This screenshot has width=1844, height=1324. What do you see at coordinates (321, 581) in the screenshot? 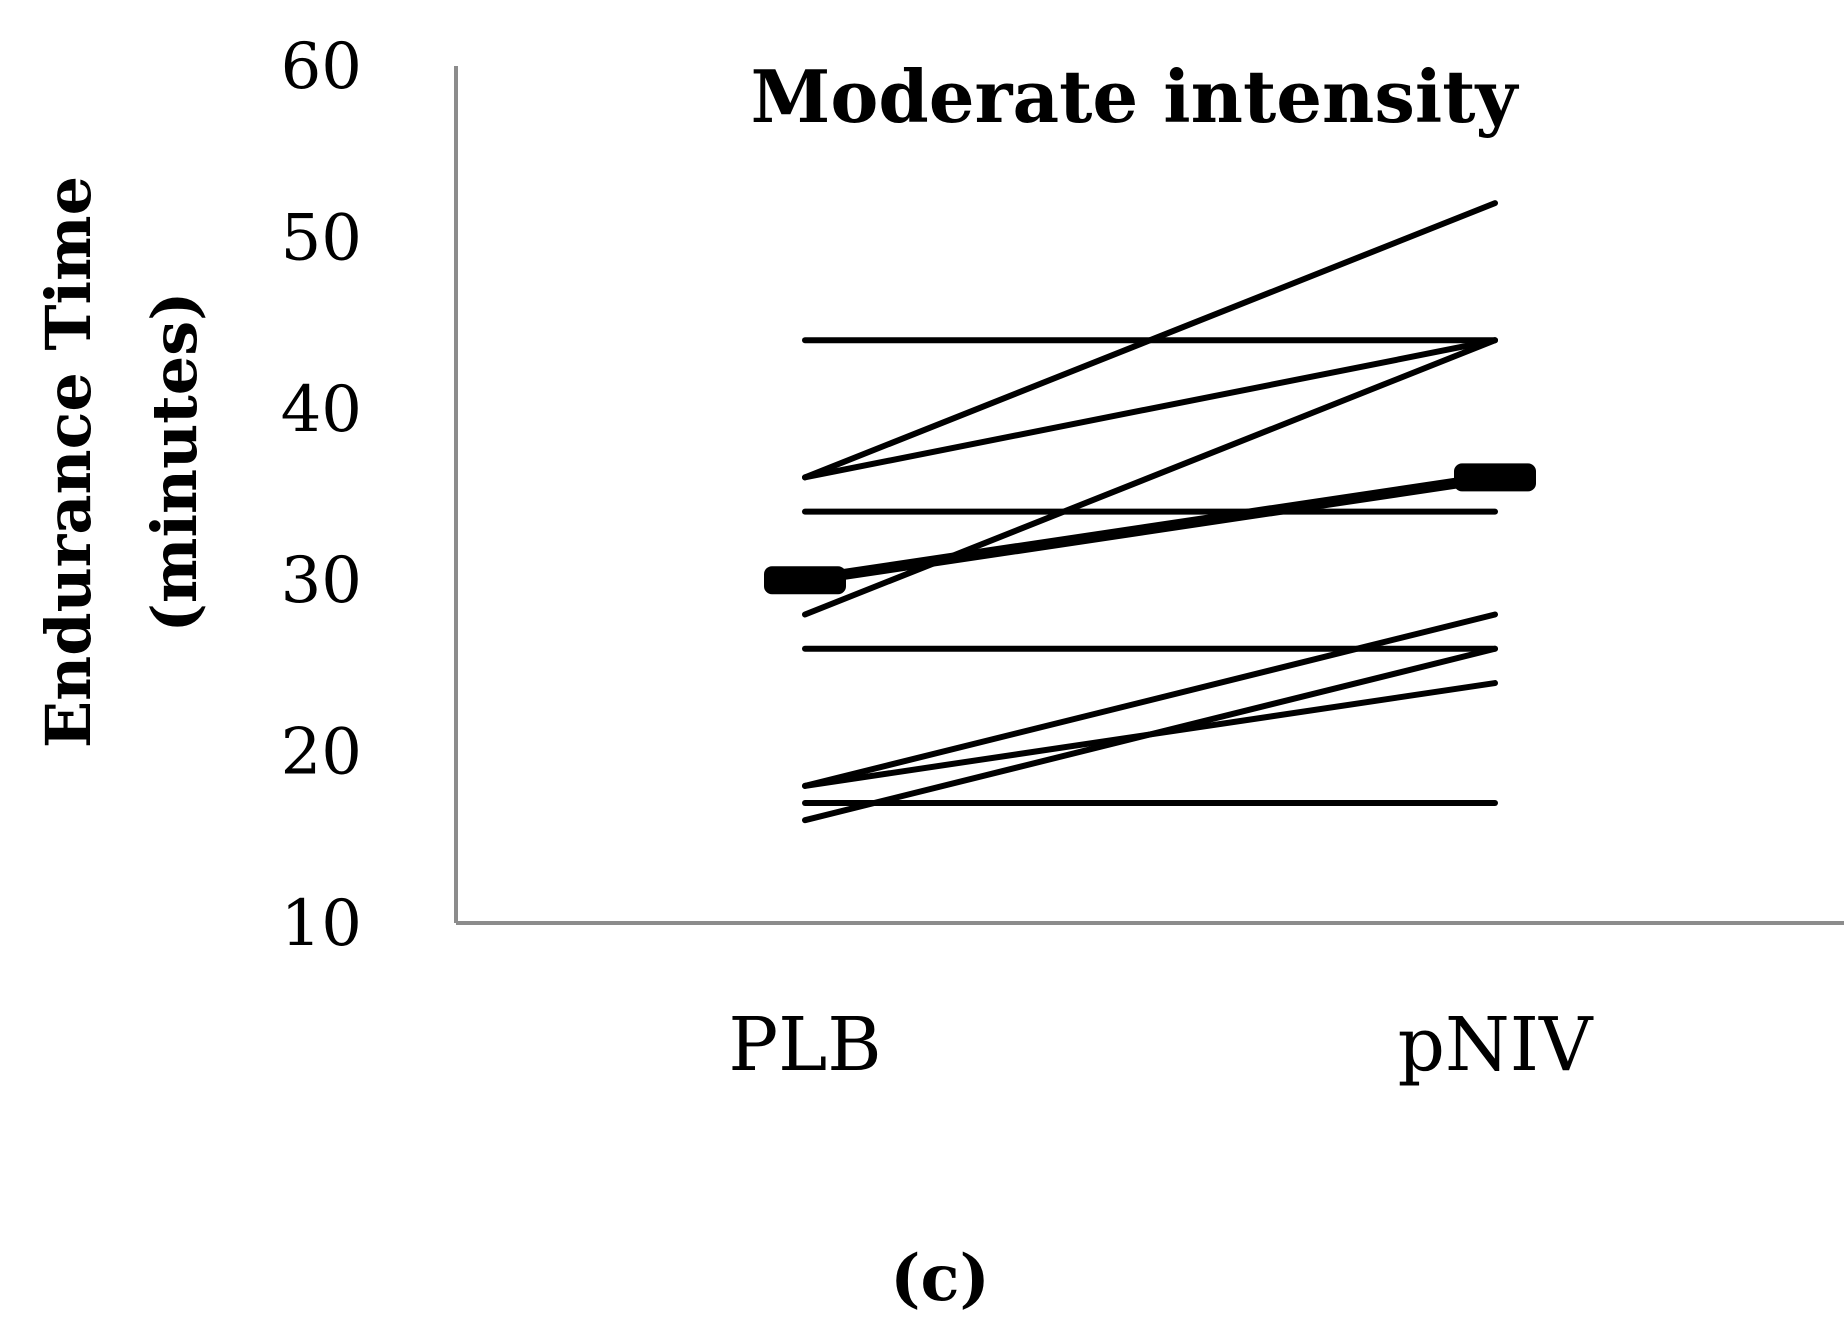
I see `y-tick-label: 30` at bounding box center [321, 581].